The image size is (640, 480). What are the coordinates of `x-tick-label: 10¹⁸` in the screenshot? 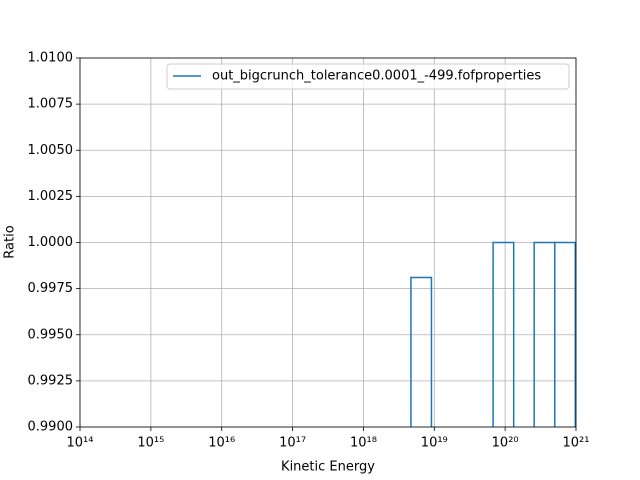 It's located at (363, 443).